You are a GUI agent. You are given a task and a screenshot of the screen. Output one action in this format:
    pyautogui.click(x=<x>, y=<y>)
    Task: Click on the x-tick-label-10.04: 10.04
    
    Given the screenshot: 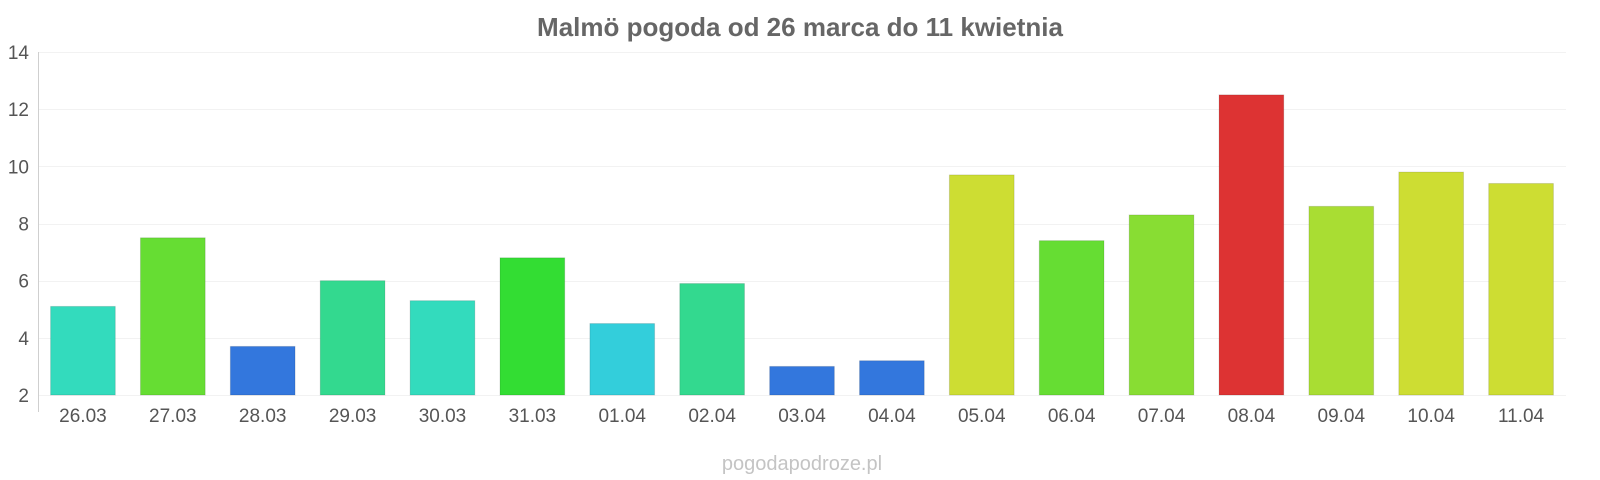 What is the action you would take?
    pyautogui.click(x=1431, y=416)
    